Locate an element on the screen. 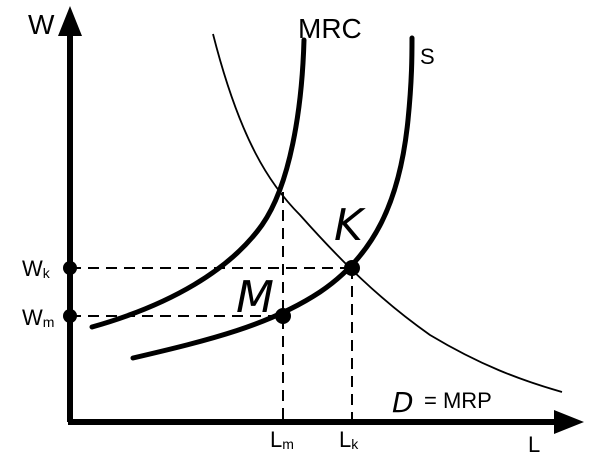  wm-tick-main: W is located at coordinates (32, 317).